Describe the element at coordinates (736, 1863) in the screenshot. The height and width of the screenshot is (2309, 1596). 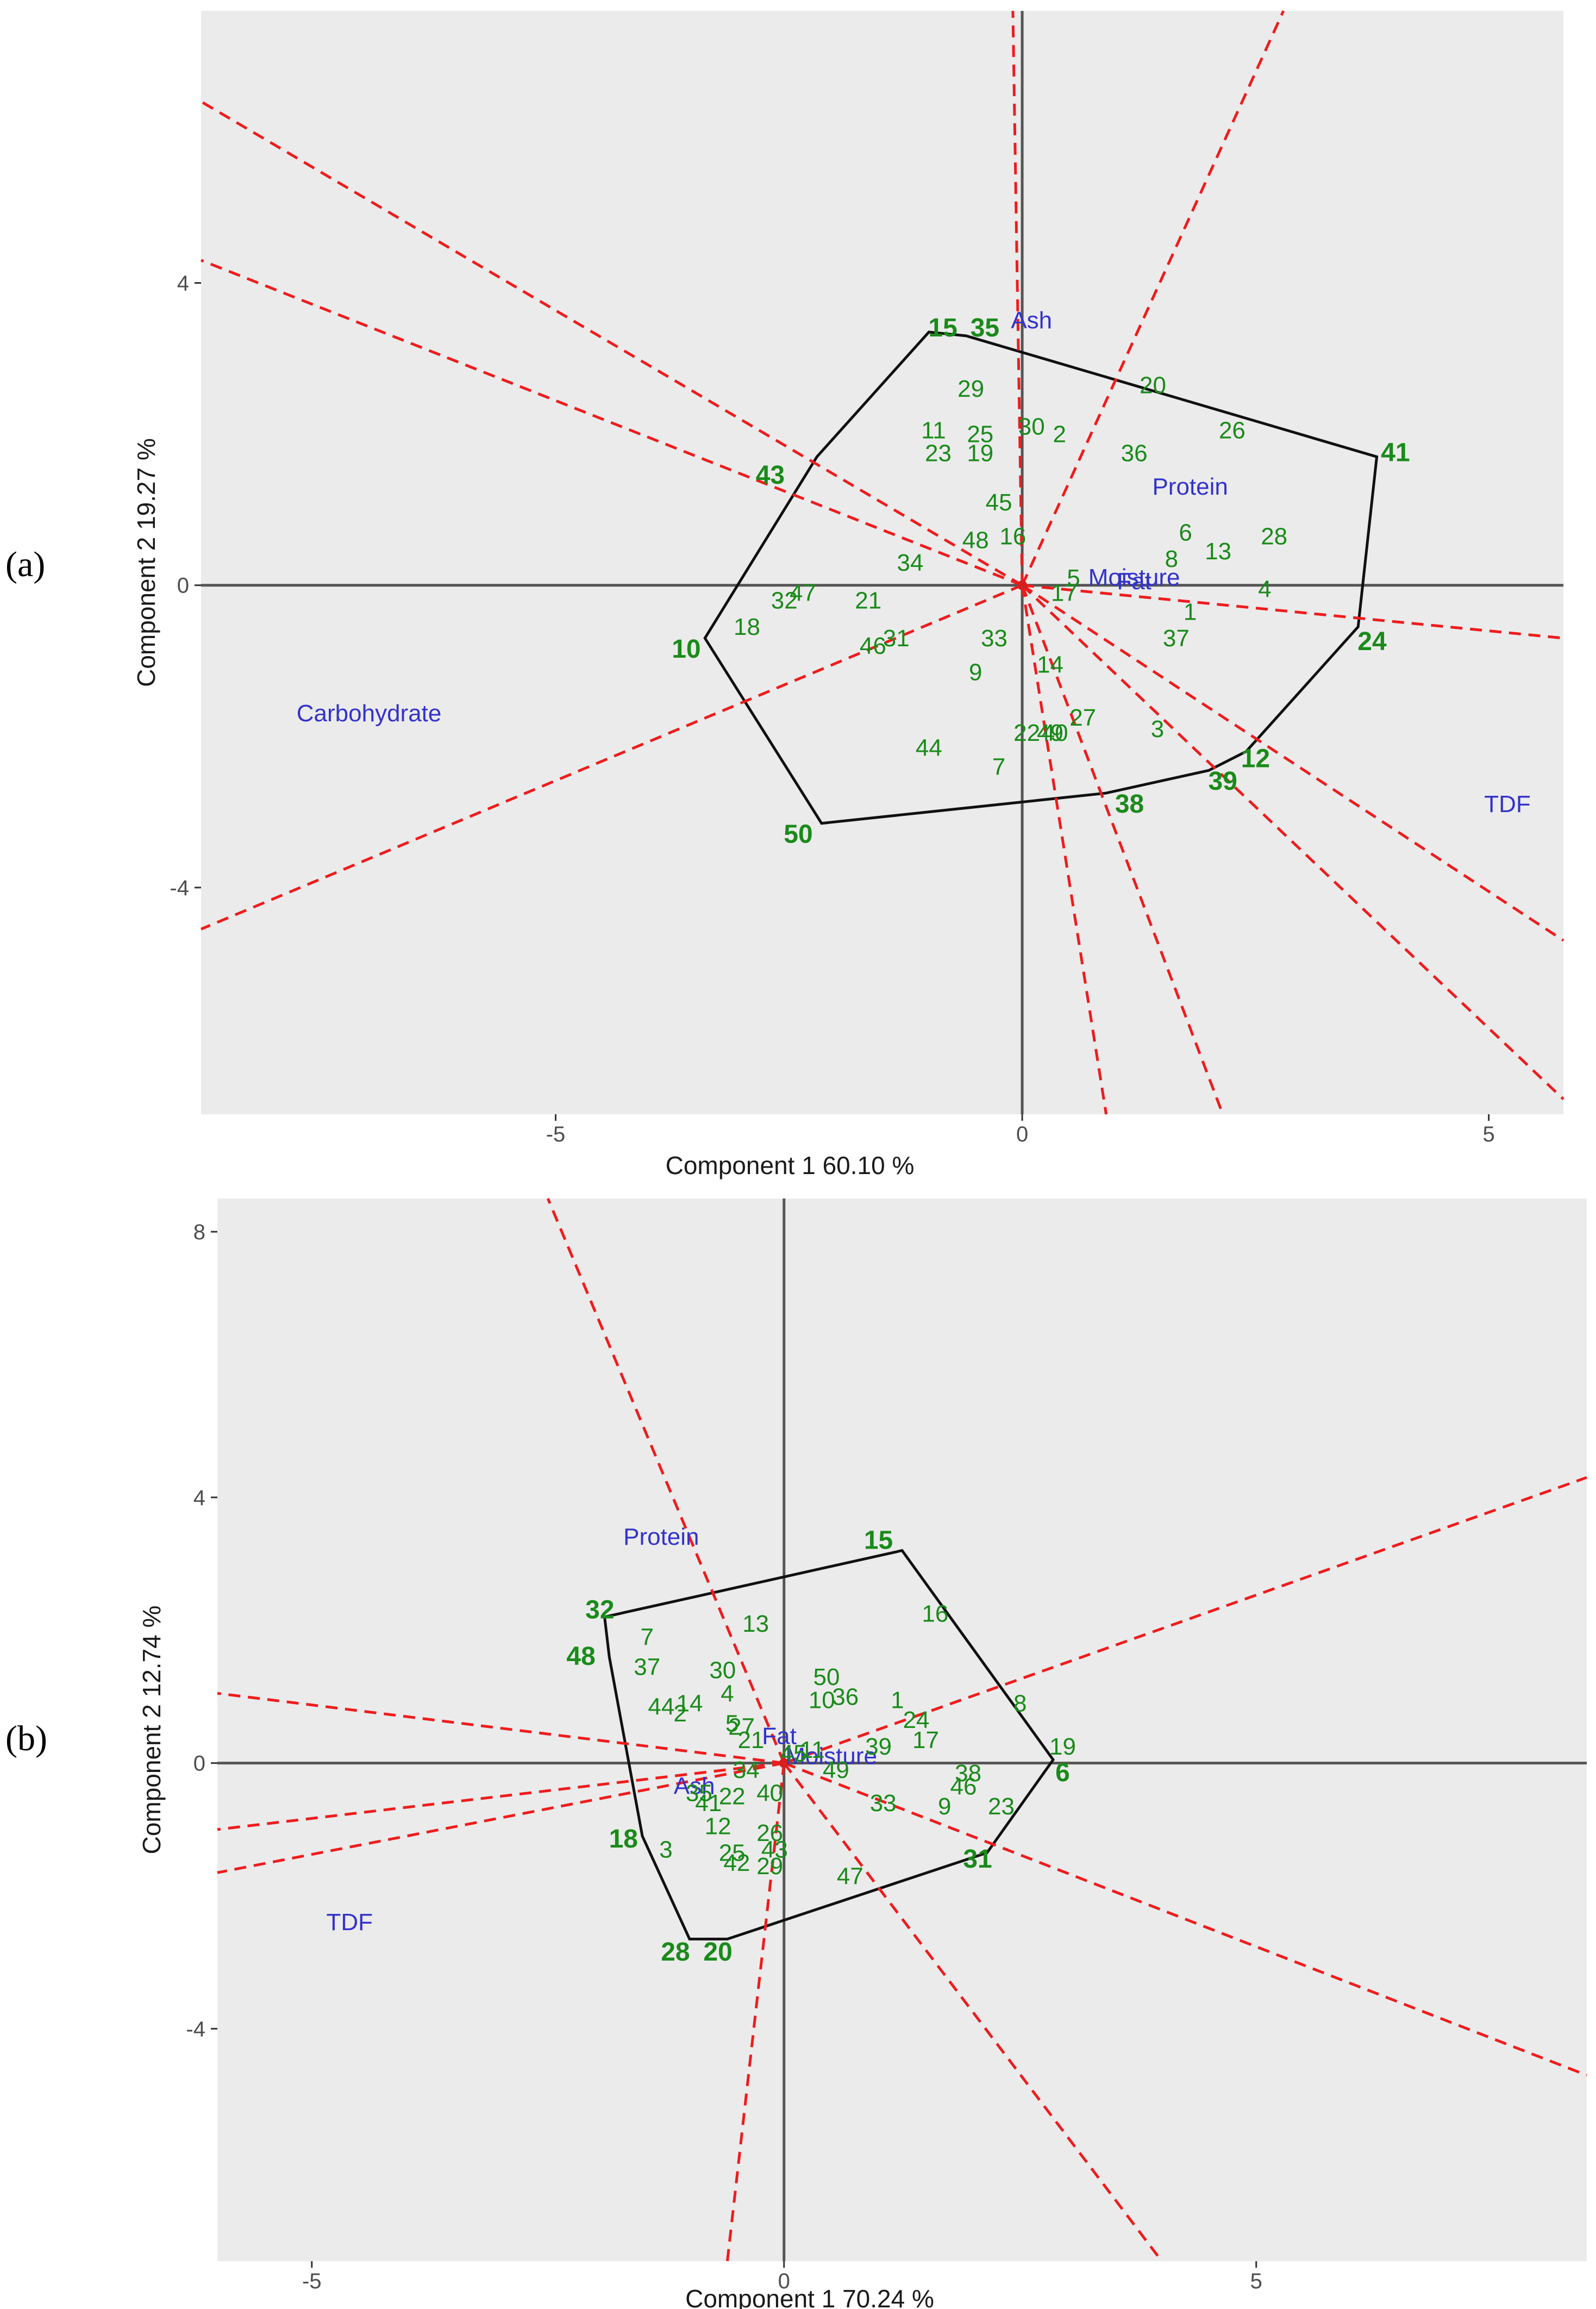
I see `genotype-label-b: 42` at that location.